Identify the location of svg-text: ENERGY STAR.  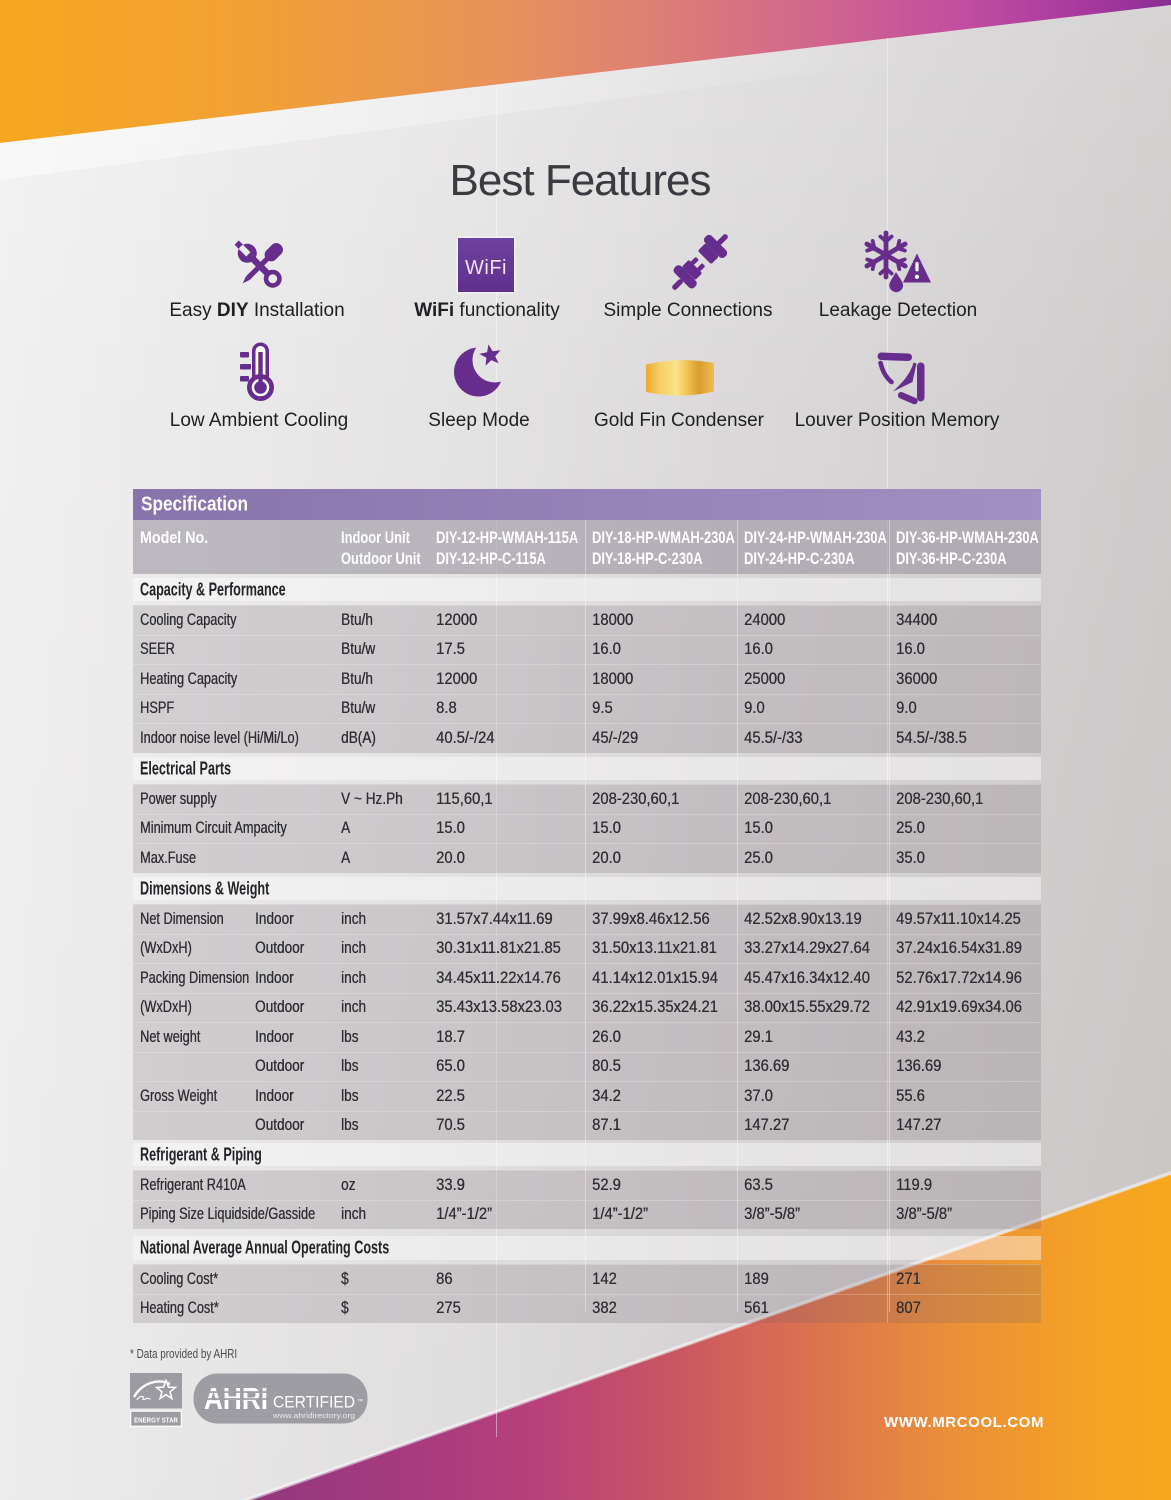
(156, 1420).